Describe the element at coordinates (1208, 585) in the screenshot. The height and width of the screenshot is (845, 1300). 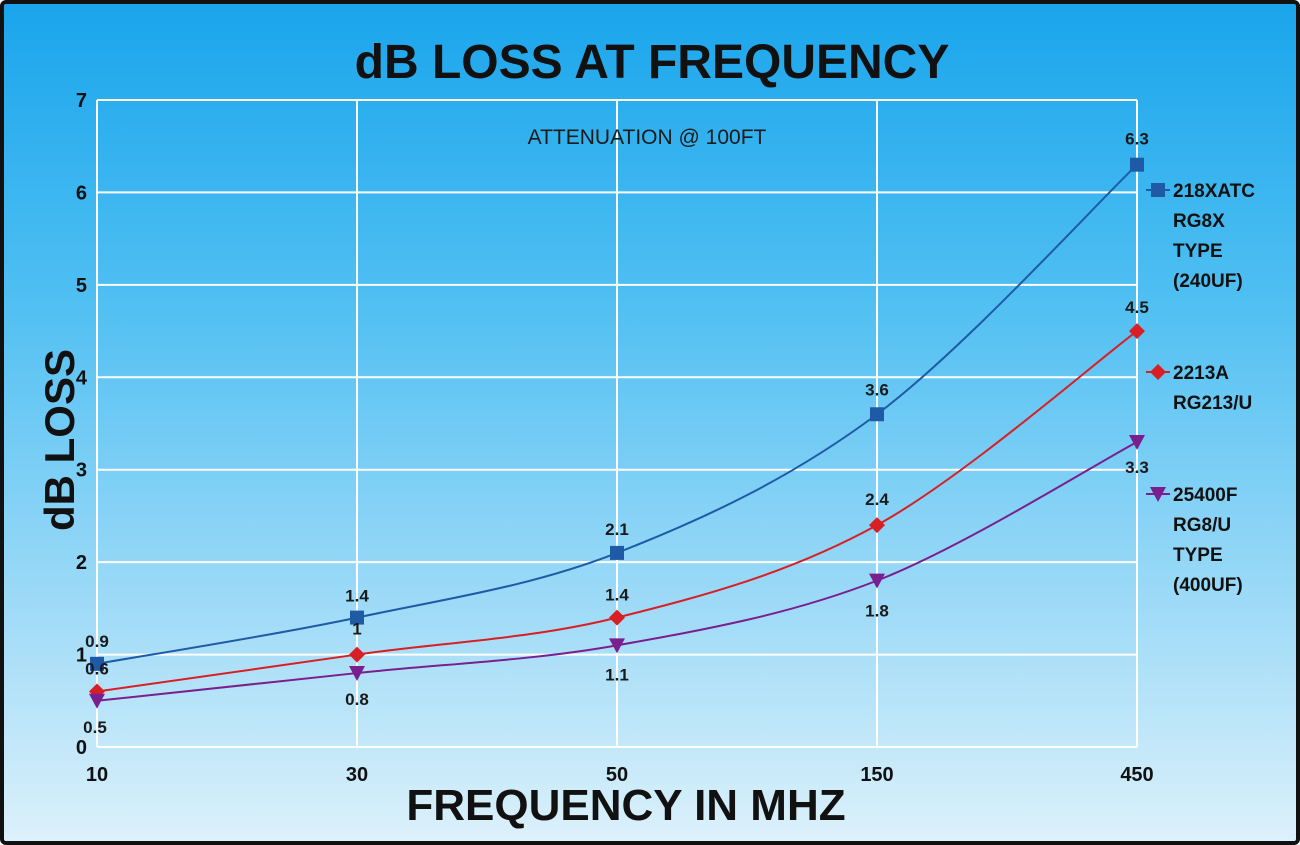
I see `legend-label-s3: (400UF)` at that location.